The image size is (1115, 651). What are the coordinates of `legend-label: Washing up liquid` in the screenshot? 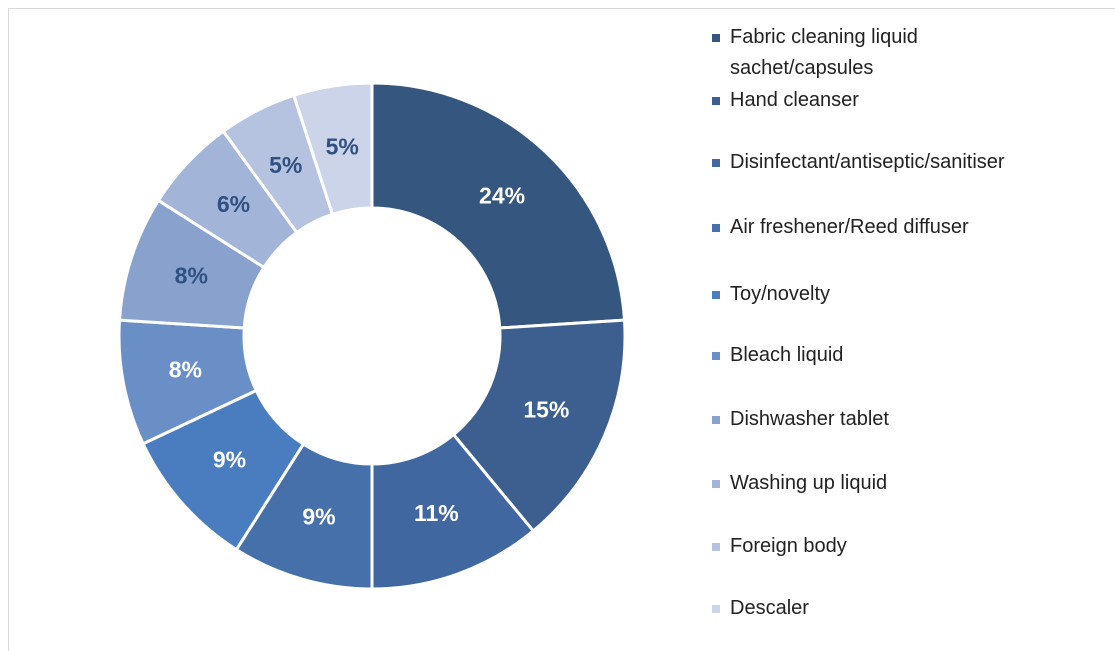 It's located at (809, 483).